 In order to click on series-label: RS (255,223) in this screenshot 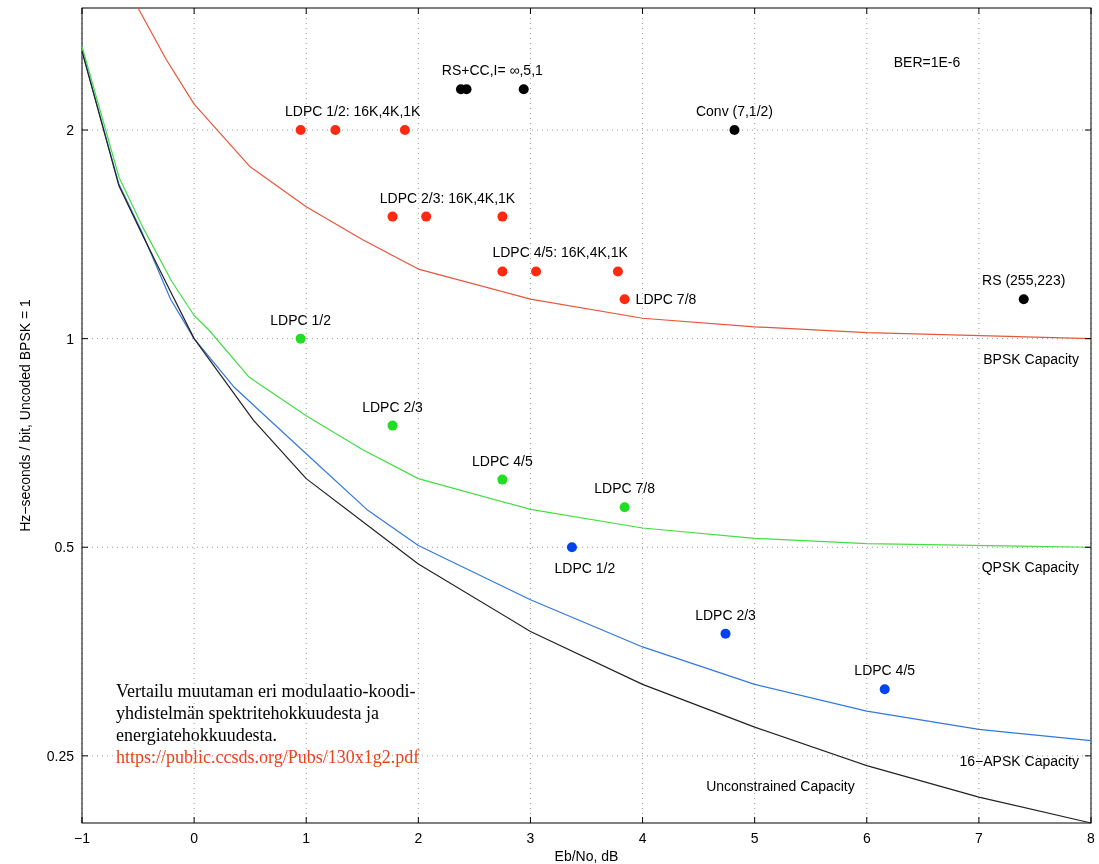, I will do `click(1024, 280)`.